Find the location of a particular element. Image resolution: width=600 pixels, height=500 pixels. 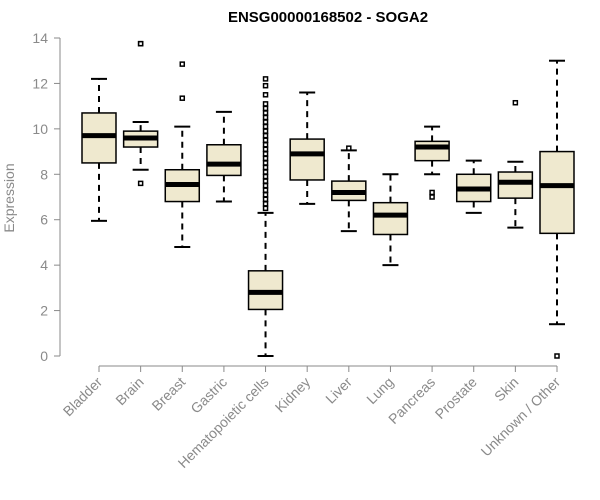

x-tick-label: Liver is located at coordinates (338, 390).